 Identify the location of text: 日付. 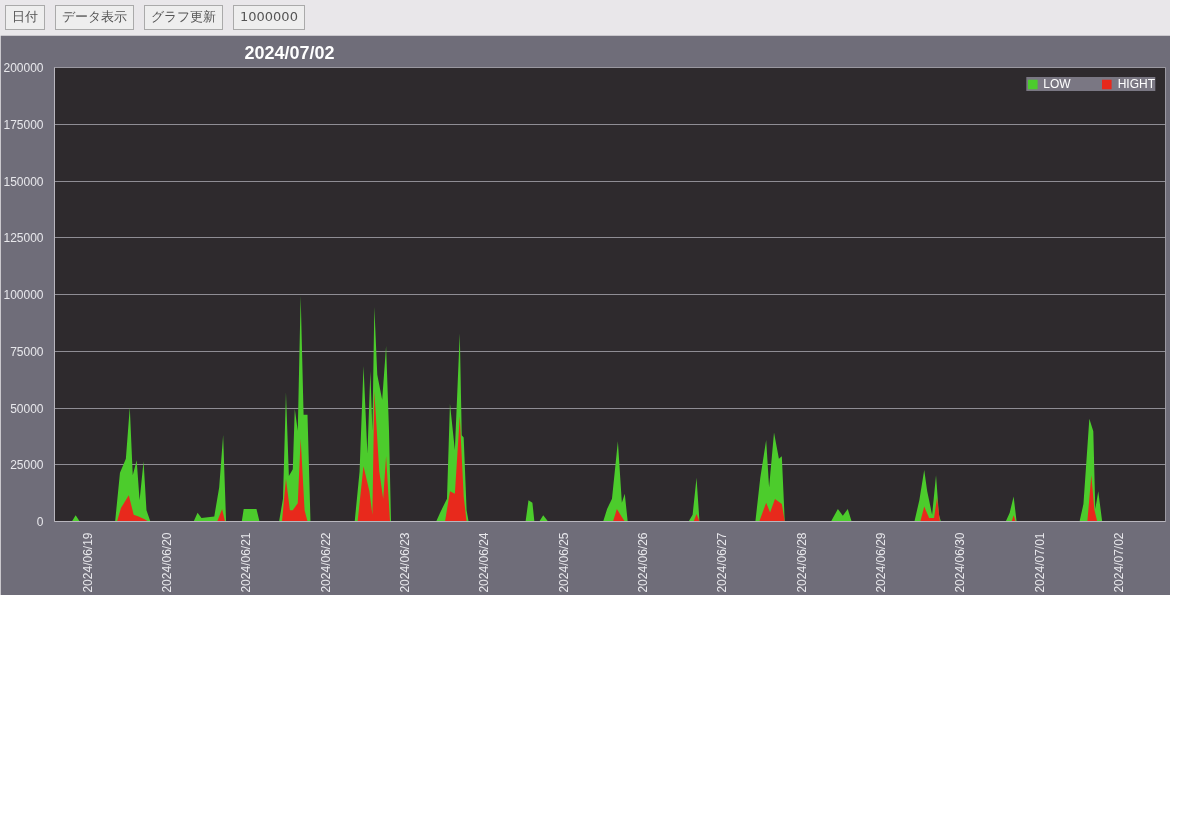
(25, 17).